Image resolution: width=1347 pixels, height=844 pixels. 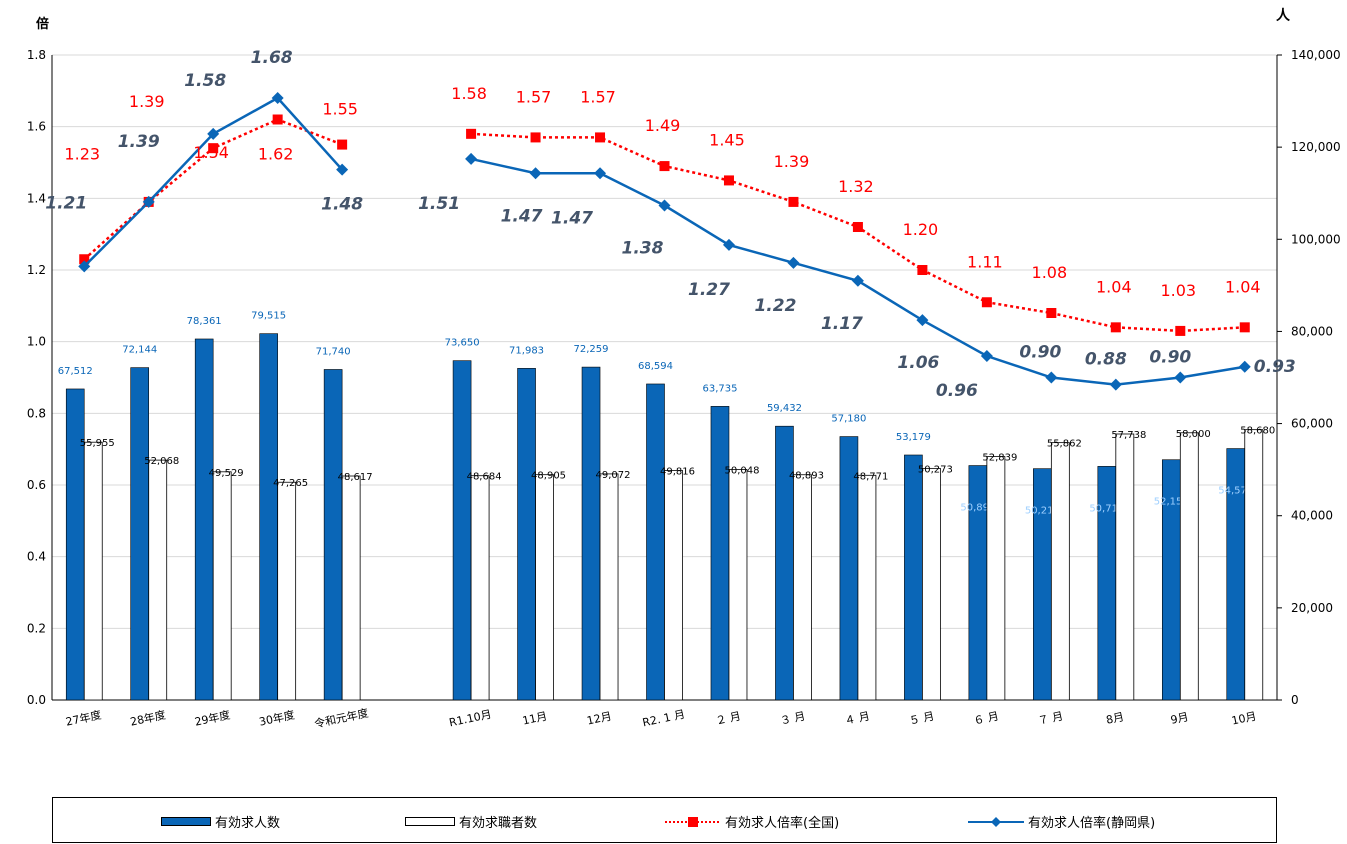 I want to click on bar-label-job-offers: 79,515, so click(x=268, y=316).